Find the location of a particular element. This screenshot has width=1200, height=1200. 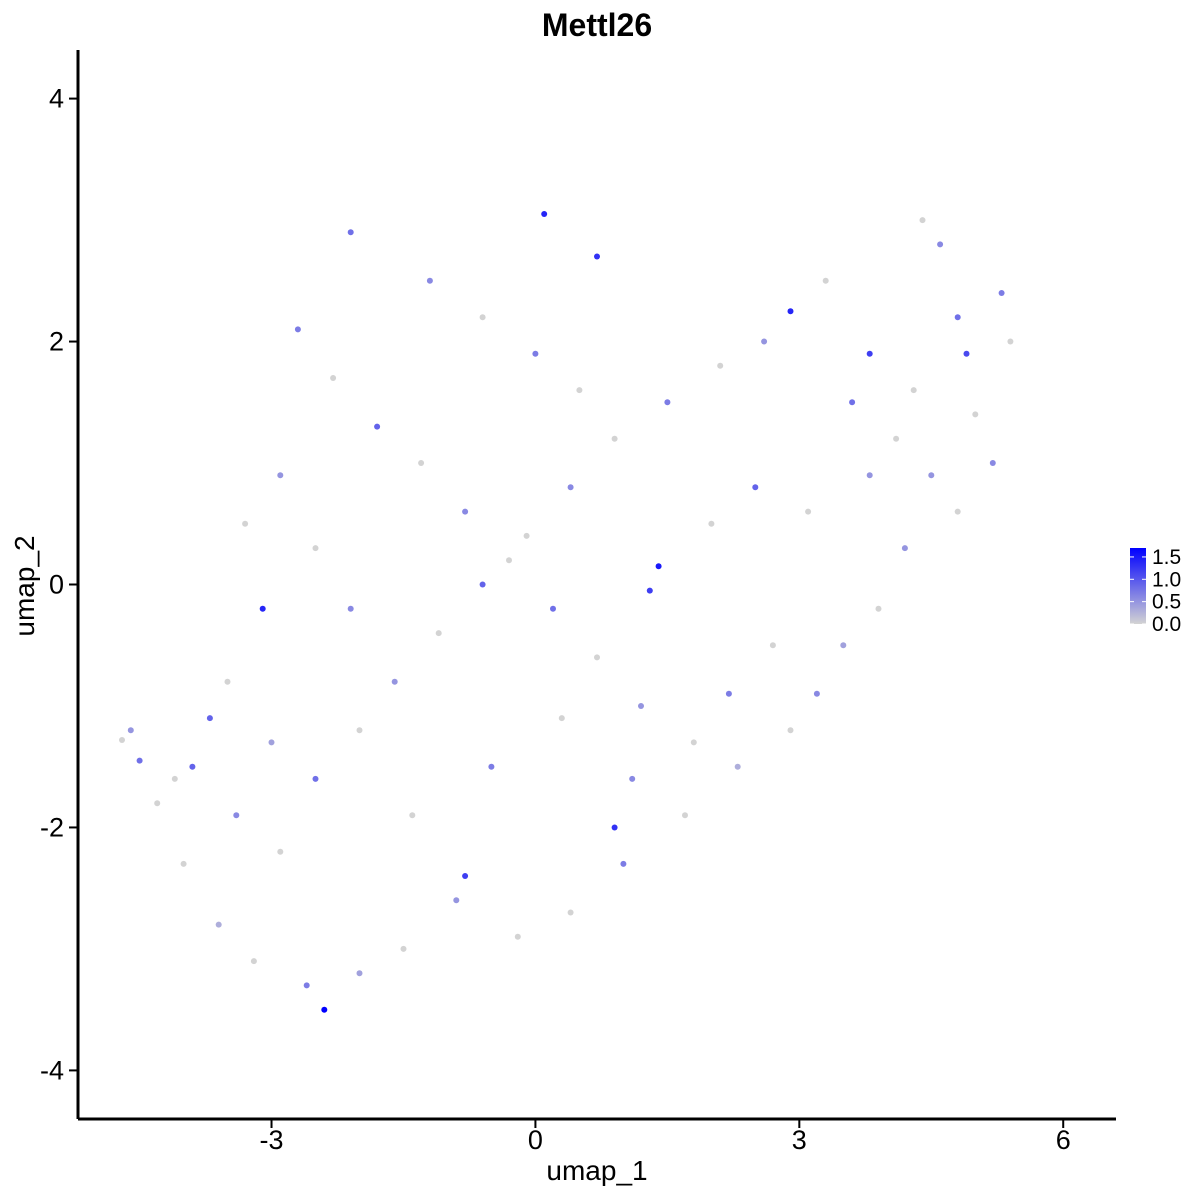

x-axis-title: umap_1 is located at coordinates (596, 1170).